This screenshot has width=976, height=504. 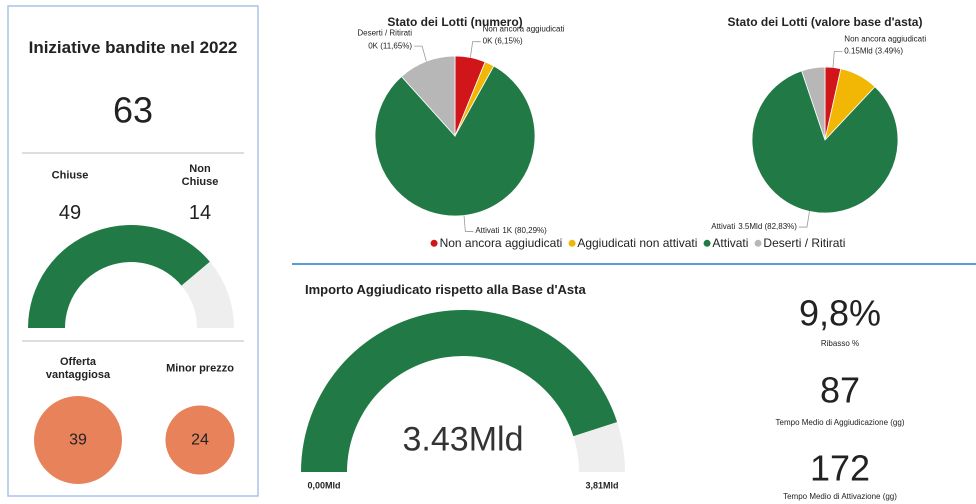 I want to click on kpi-value: 9,8%, so click(x=840, y=313).